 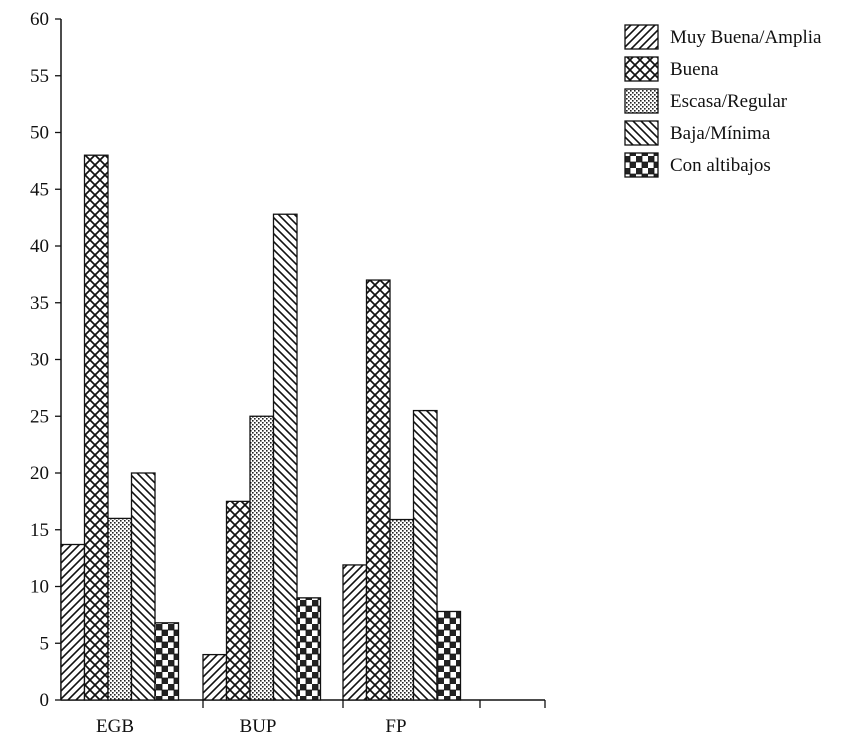 What do you see at coordinates (39, 530) in the screenshot?
I see `y-tick-label: 15` at bounding box center [39, 530].